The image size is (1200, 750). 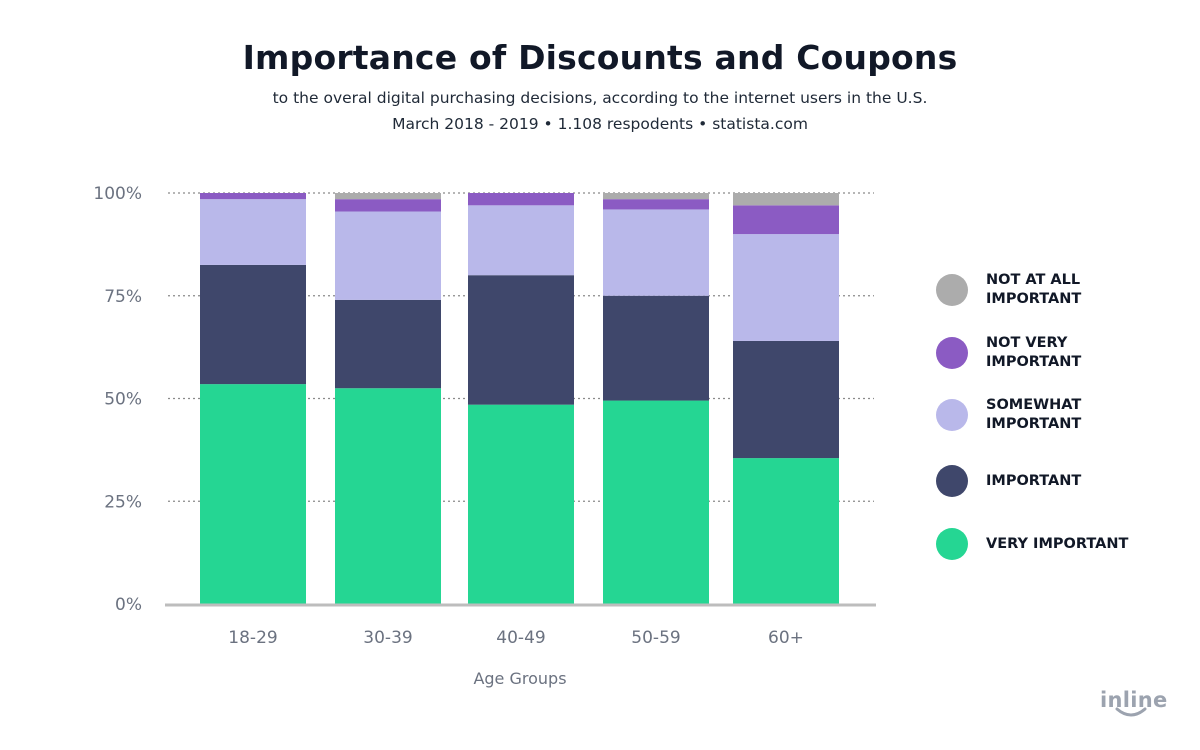 What do you see at coordinates (252, 638) in the screenshot?
I see `x-tick-label: 18-29` at bounding box center [252, 638].